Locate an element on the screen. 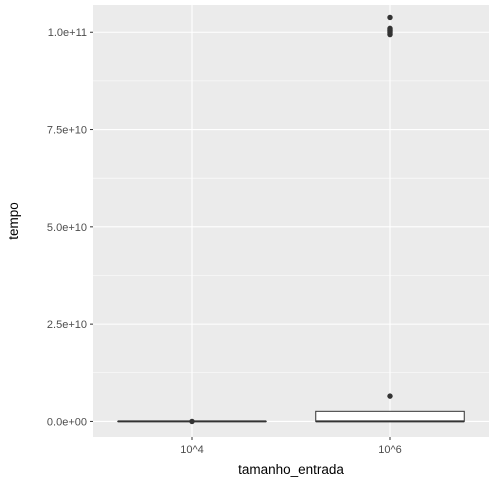 The height and width of the screenshot is (484, 500). y-tick-label: 5.0e+10 is located at coordinates (67, 228).